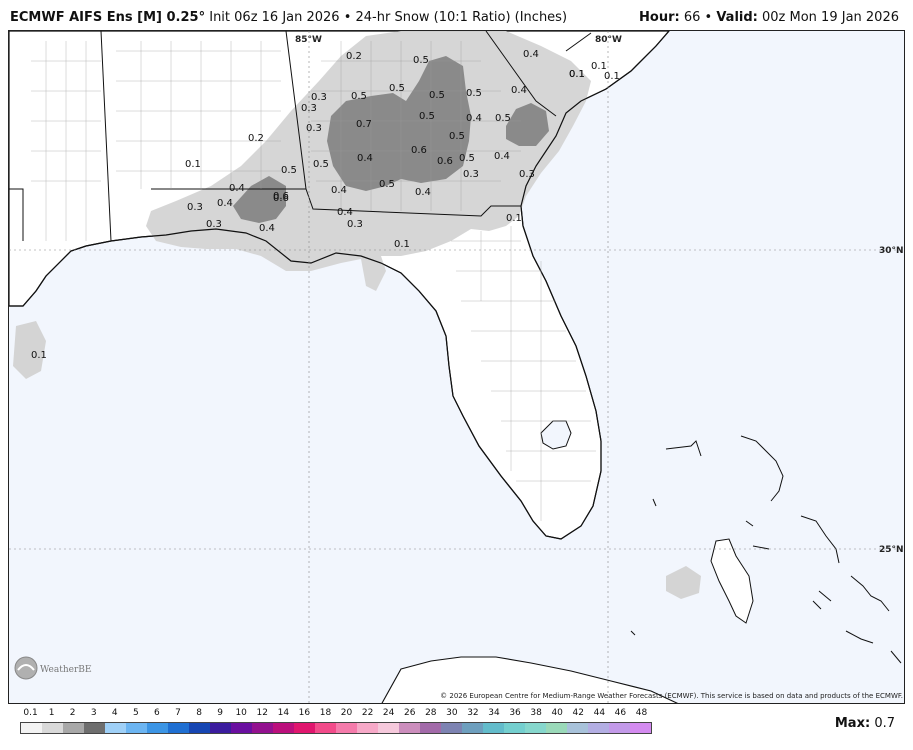  Describe the element at coordinates (304, 713) in the screenshot. I see `colorbar-tick-label: 16` at that location.